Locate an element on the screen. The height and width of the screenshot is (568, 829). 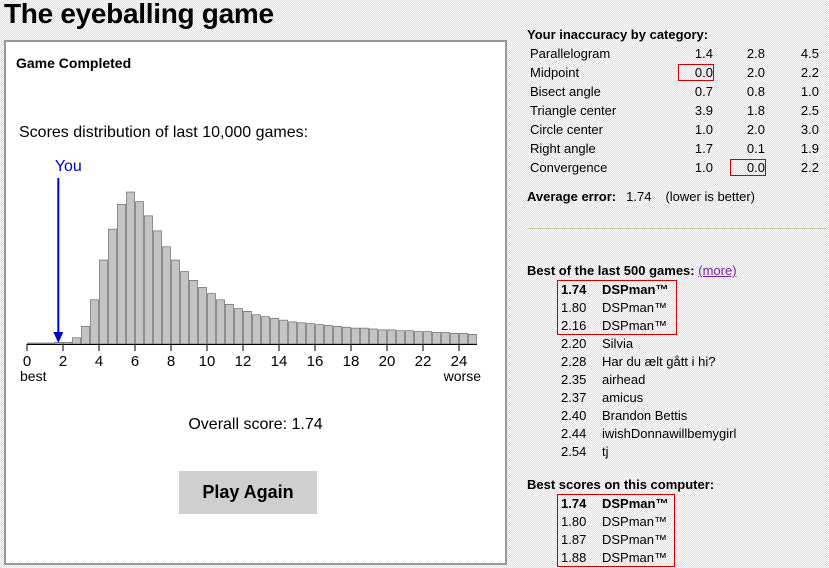
category-name: Parallelogram is located at coordinates (570, 53).